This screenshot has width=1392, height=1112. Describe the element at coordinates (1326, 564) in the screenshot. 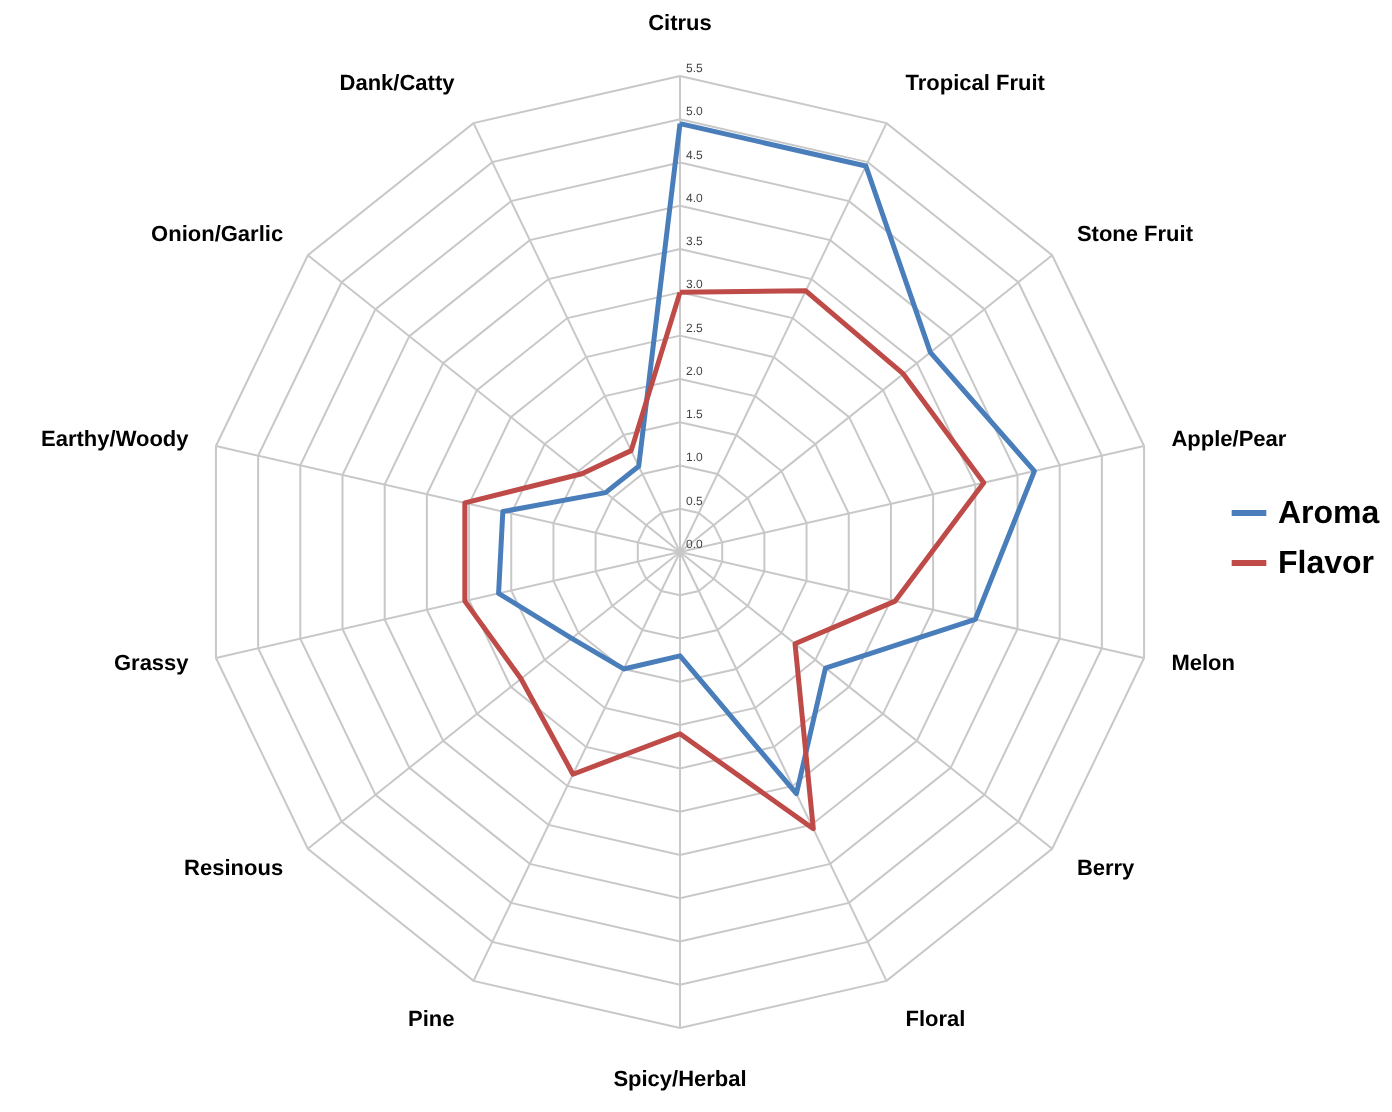

I see `legend-label: Flavor` at that location.